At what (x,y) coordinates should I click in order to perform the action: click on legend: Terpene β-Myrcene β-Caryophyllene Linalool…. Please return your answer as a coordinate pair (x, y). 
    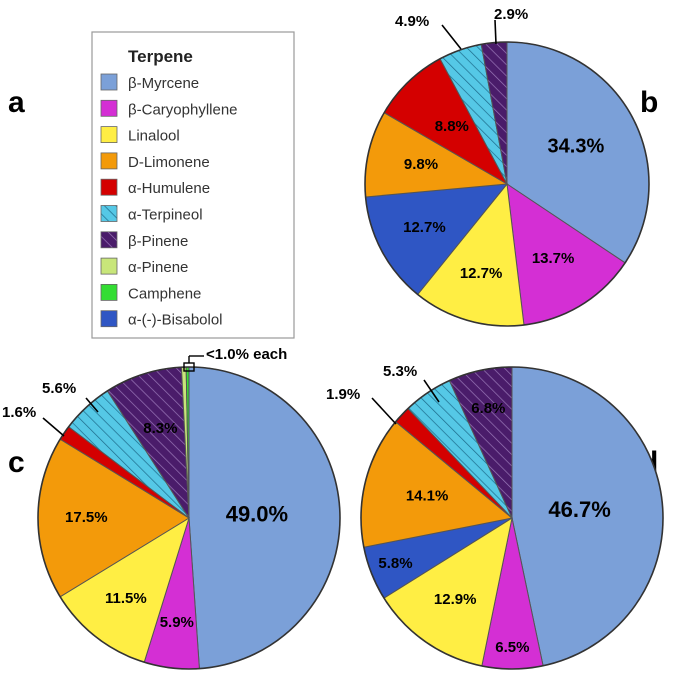
    Looking at the image, I should click on (193, 185).